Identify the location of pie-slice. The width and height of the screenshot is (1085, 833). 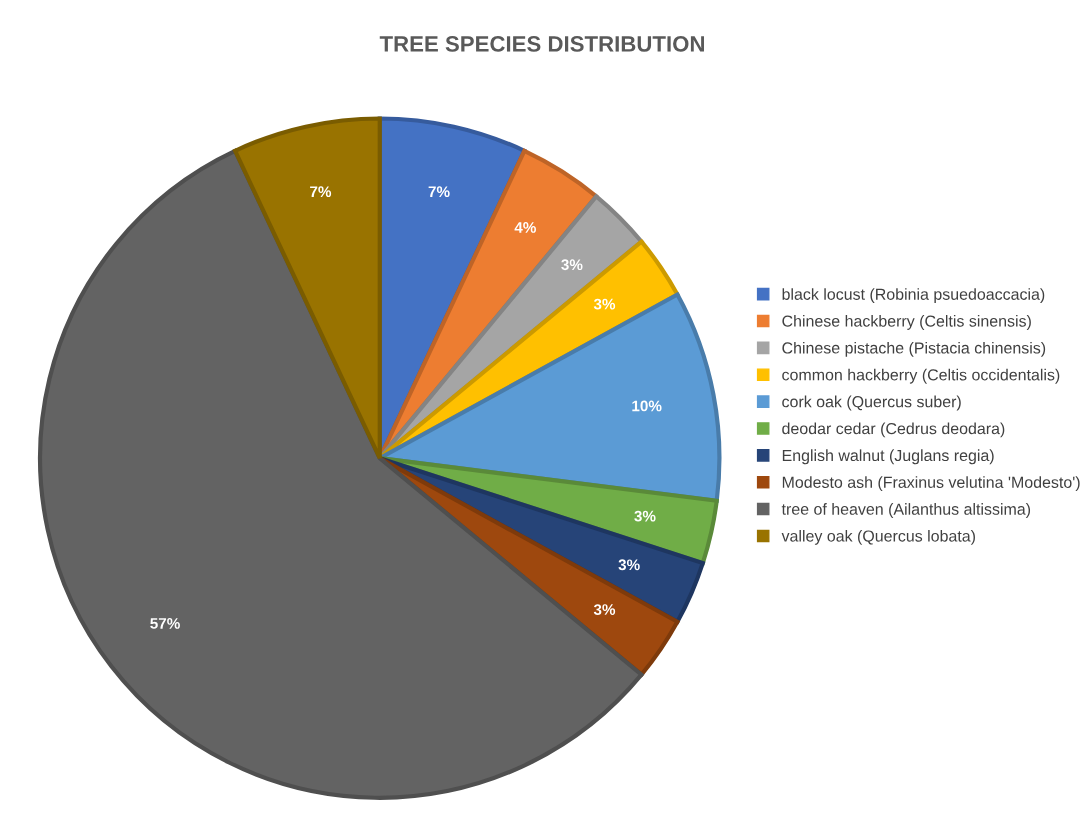
(307, 288).